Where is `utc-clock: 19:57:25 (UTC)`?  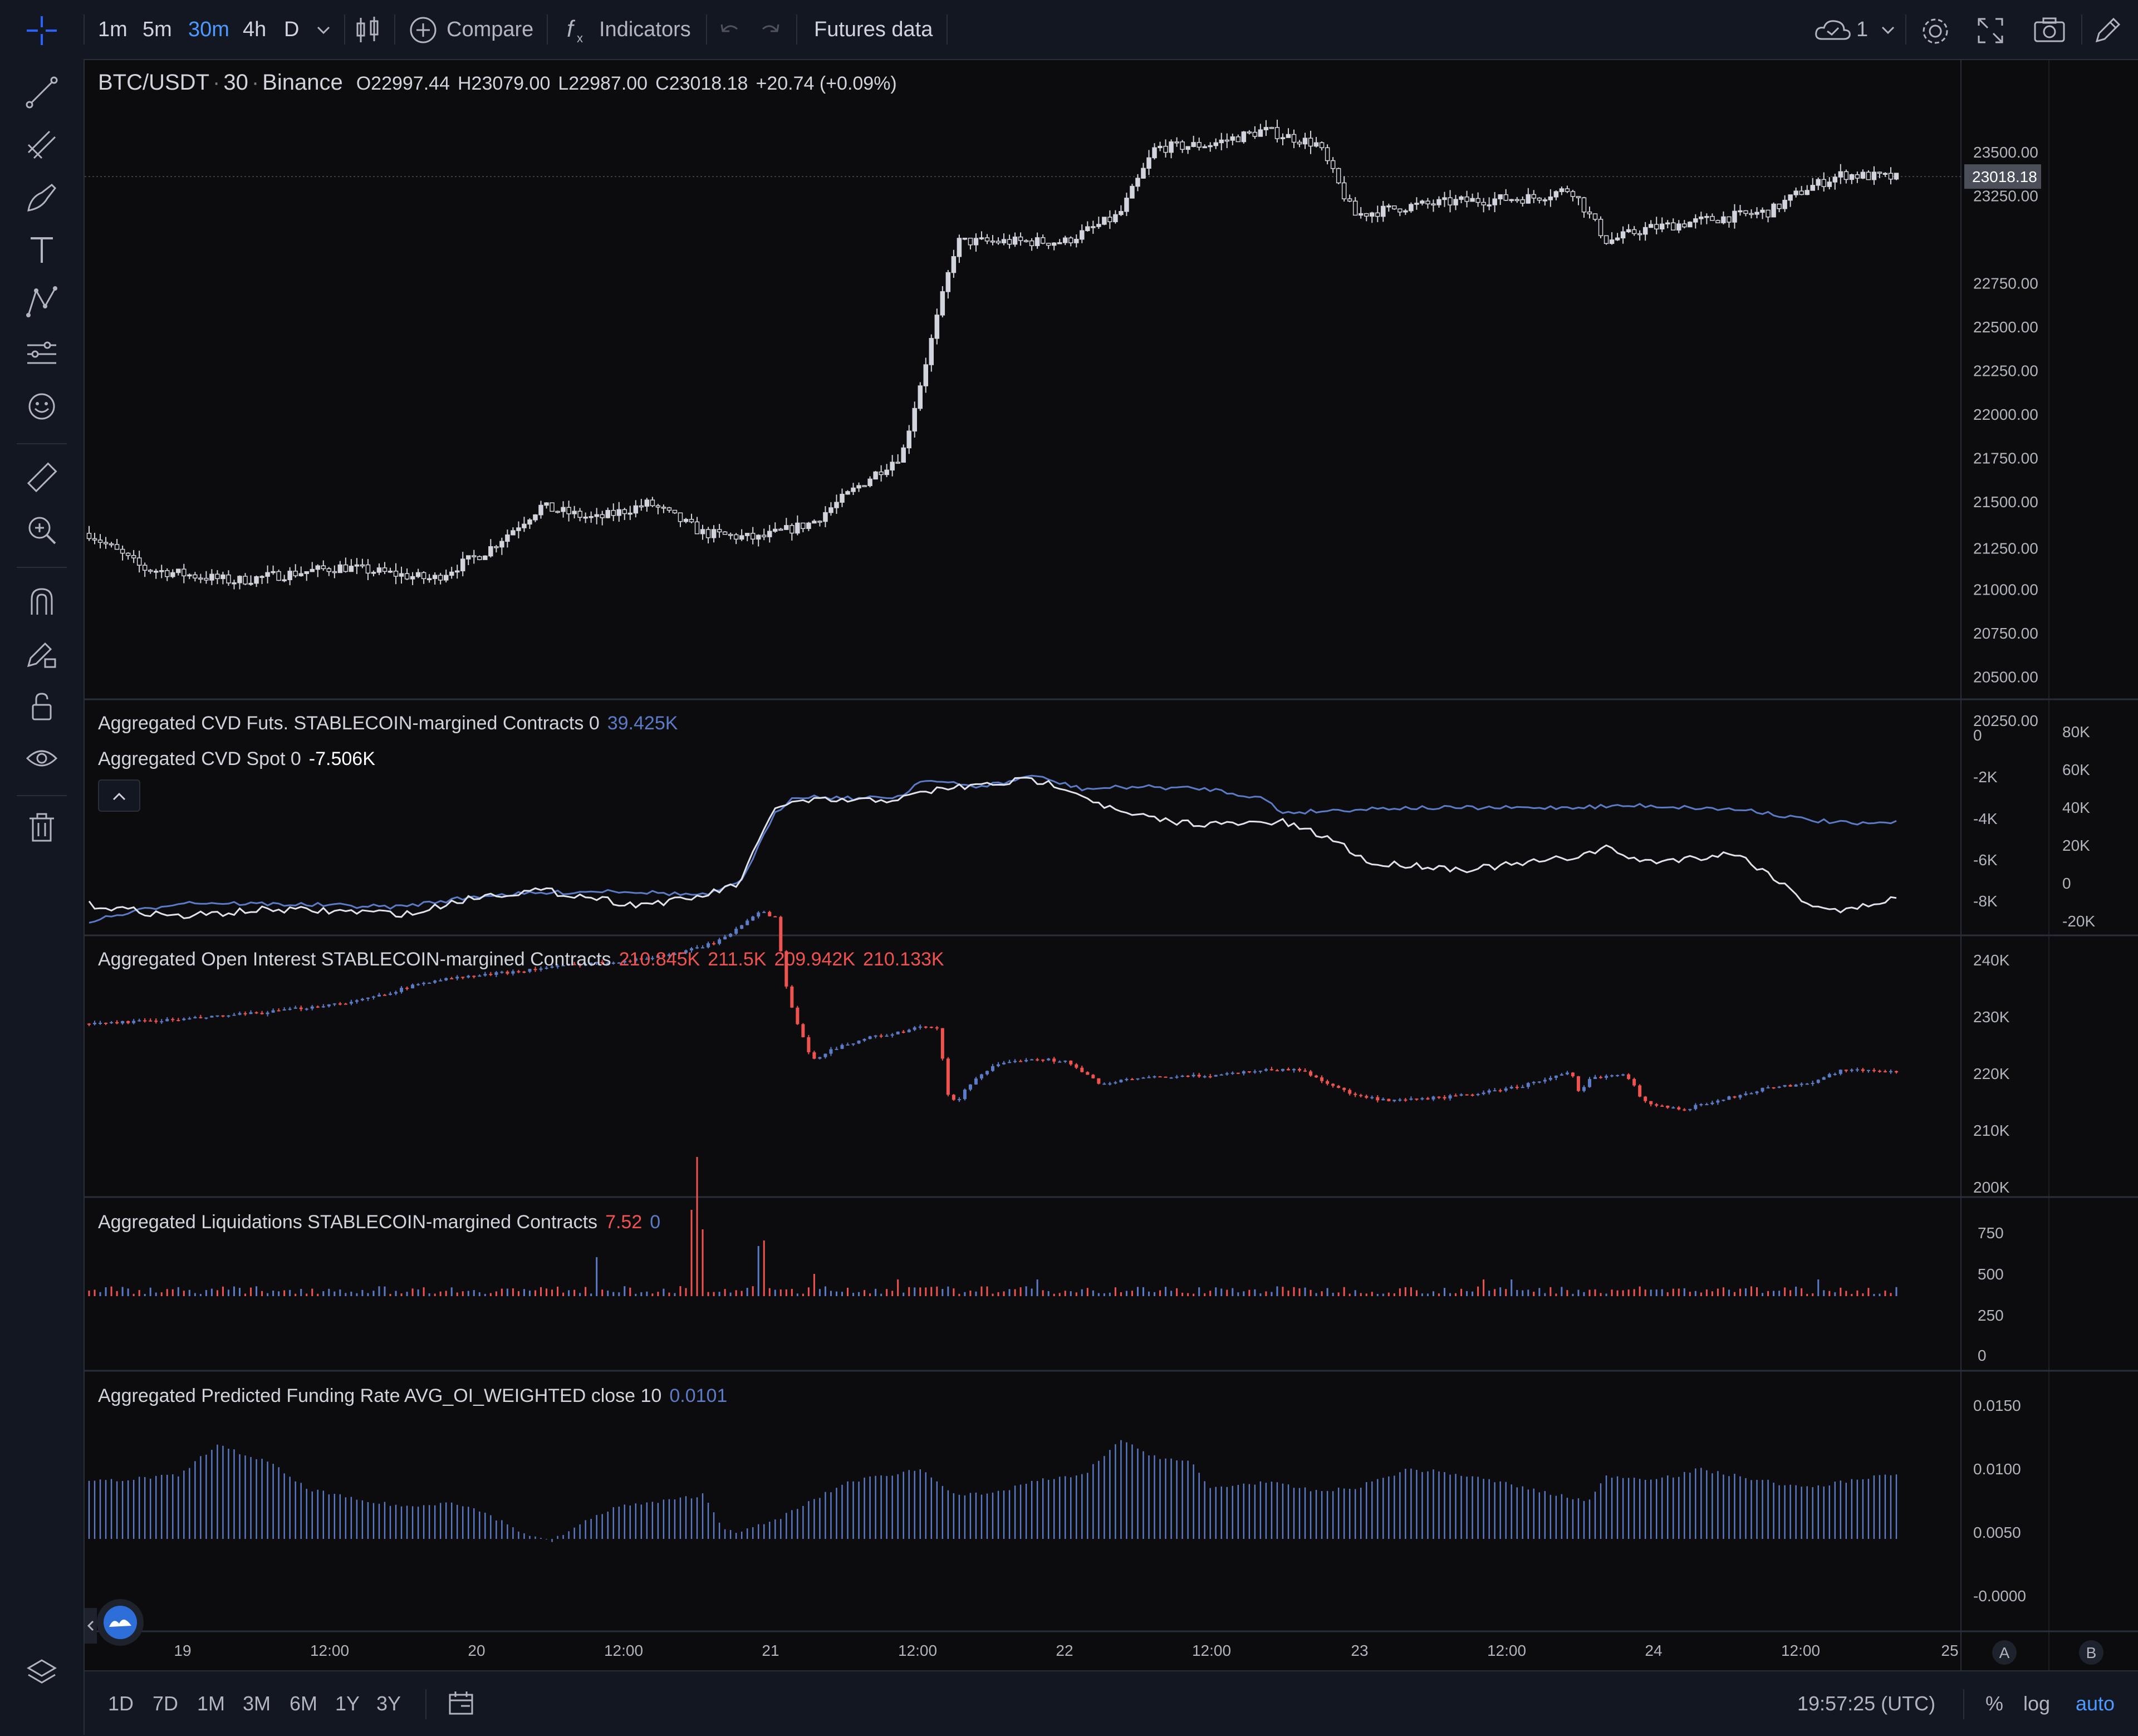 utc-clock: 19:57:25 (UTC) is located at coordinates (1866, 1704).